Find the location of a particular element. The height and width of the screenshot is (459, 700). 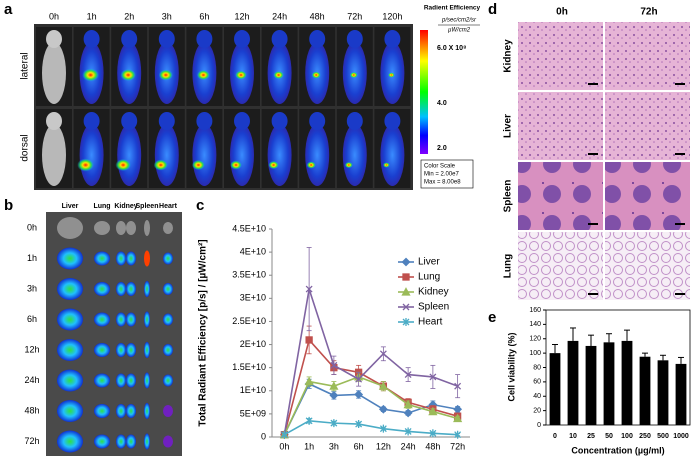

time-label: 0h is located at coordinates (54, 16).